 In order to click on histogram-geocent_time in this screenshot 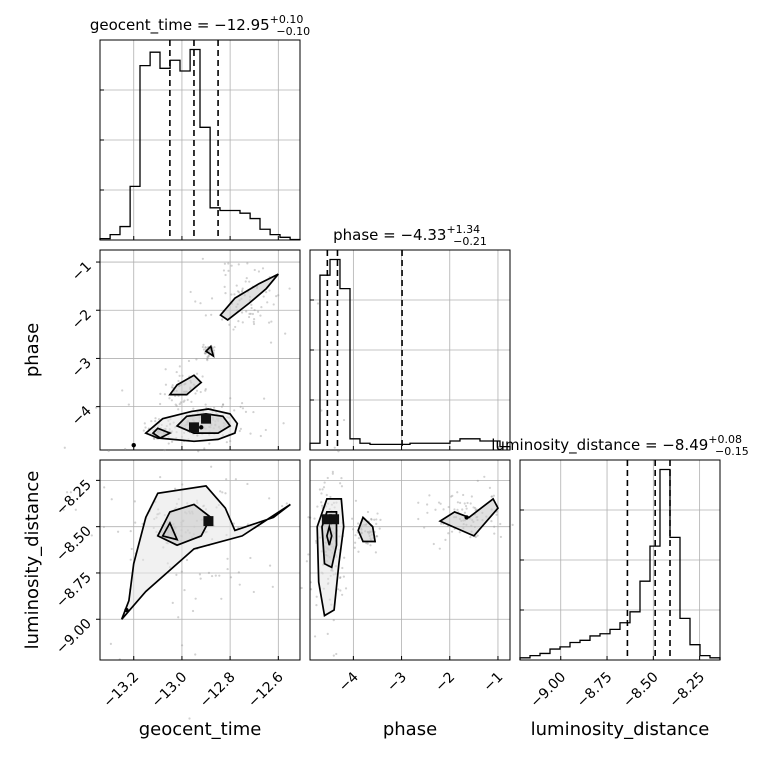, I will do `click(200, 144)`.